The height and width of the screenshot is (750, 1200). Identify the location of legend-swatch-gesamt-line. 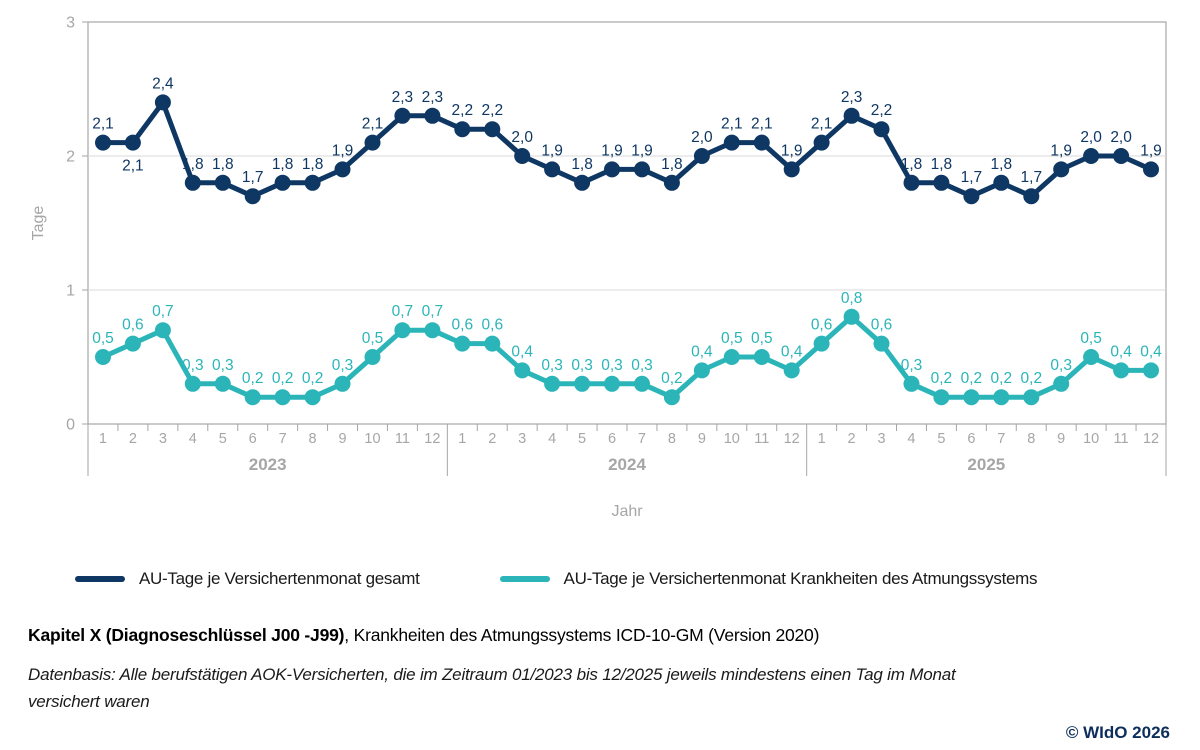
(100, 579).